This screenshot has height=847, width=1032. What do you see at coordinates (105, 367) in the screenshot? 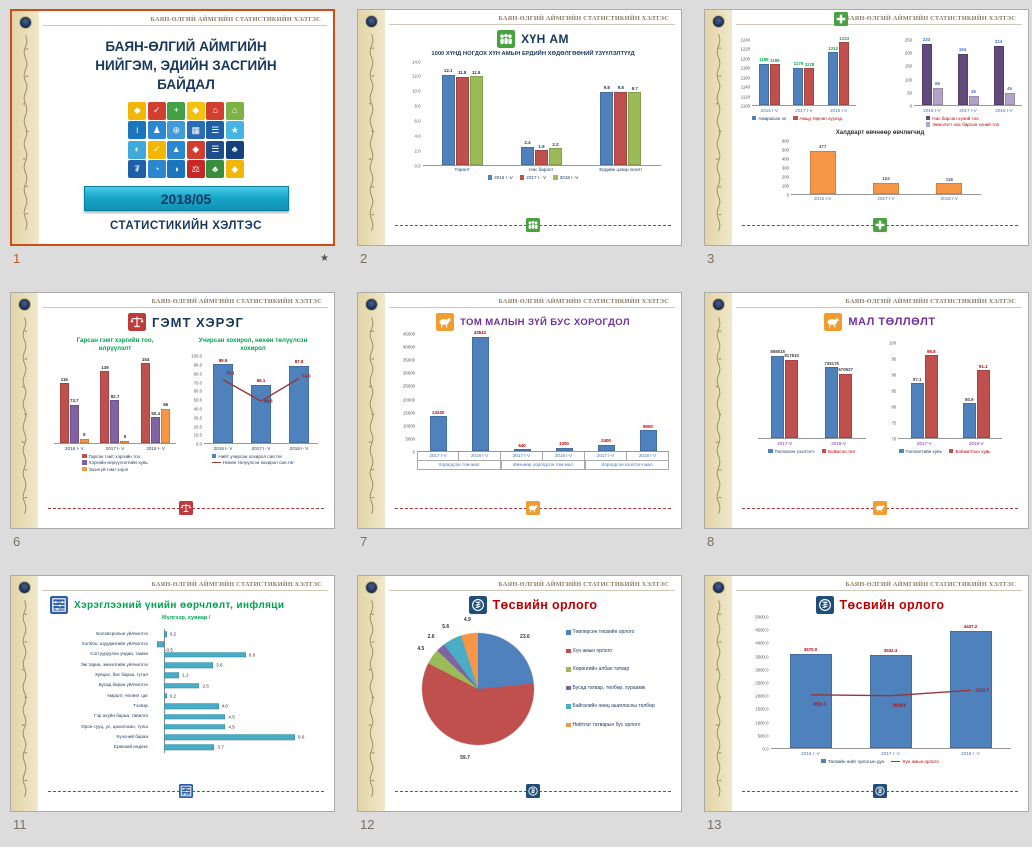
I see `blabel: 139` at bounding box center [105, 367].